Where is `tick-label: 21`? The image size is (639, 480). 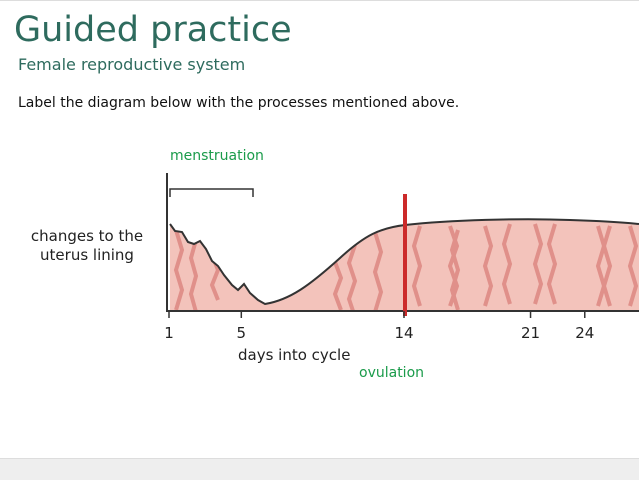 tick-label: 21 is located at coordinates (530, 333).